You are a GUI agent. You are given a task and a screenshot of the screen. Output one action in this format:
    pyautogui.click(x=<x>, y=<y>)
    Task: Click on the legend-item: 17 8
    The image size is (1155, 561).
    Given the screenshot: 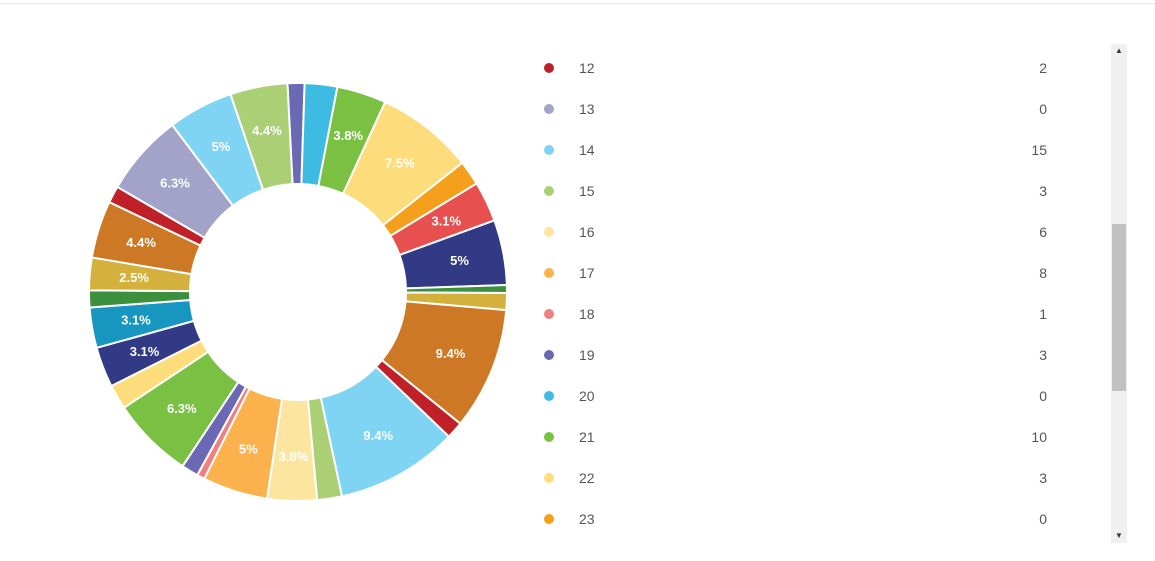 What is the action you would take?
    pyautogui.click(x=805, y=273)
    